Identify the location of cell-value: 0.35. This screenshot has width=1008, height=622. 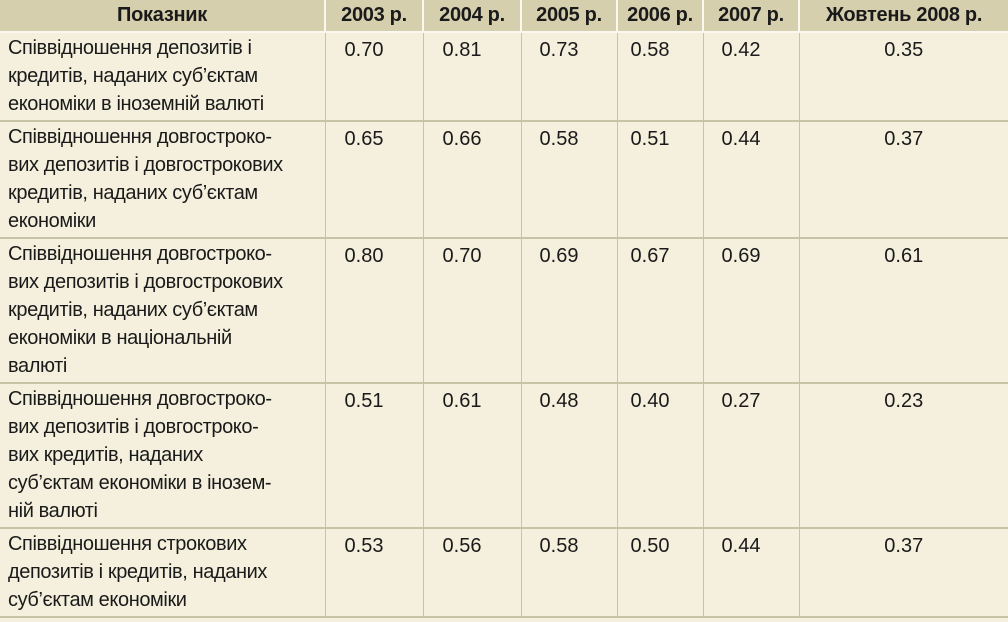
(904, 50).